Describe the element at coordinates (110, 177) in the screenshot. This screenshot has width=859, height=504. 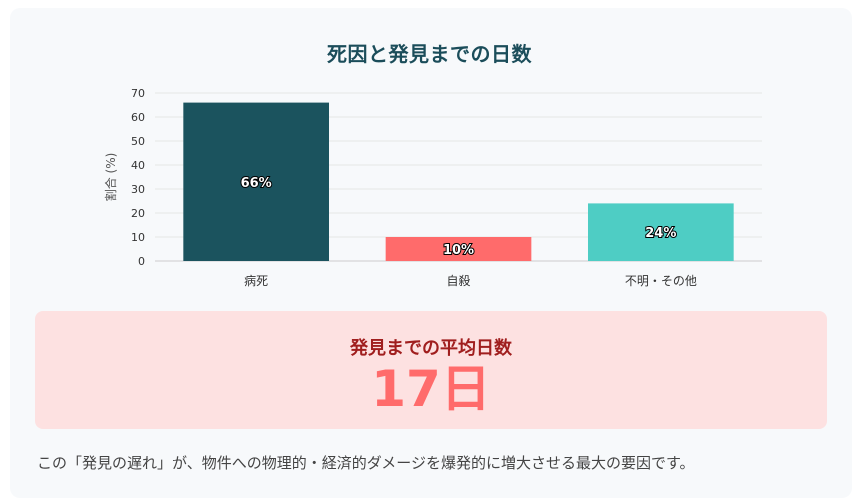
I see `y-axis-label: 割合 (%)` at that location.